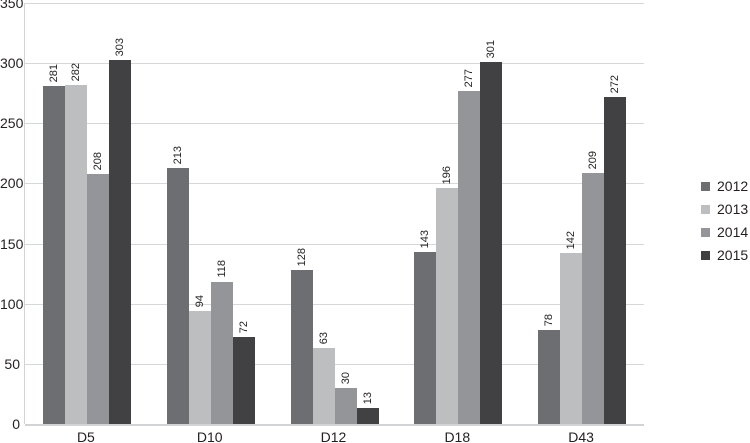 This screenshot has width=750, height=443. What do you see at coordinates (447, 174) in the screenshot?
I see `bar-value-label: 196` at bounding box center [447, 174].